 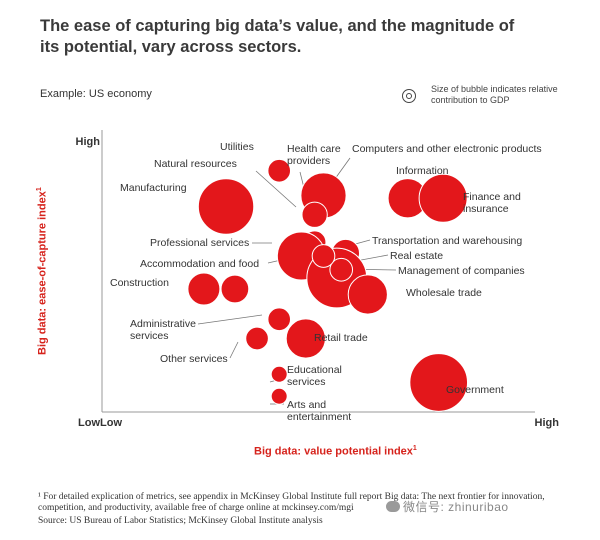 What do you see at coordinates (230, 319) in the screenshot?
I see `leader-administrative-services` at bounding box center [230, 319].